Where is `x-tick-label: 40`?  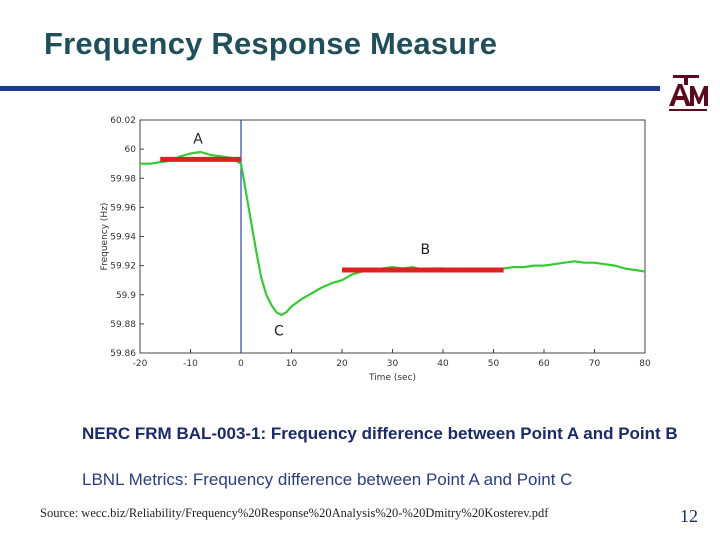 x-tick-label: 40 is located at coordinates (443, 364).